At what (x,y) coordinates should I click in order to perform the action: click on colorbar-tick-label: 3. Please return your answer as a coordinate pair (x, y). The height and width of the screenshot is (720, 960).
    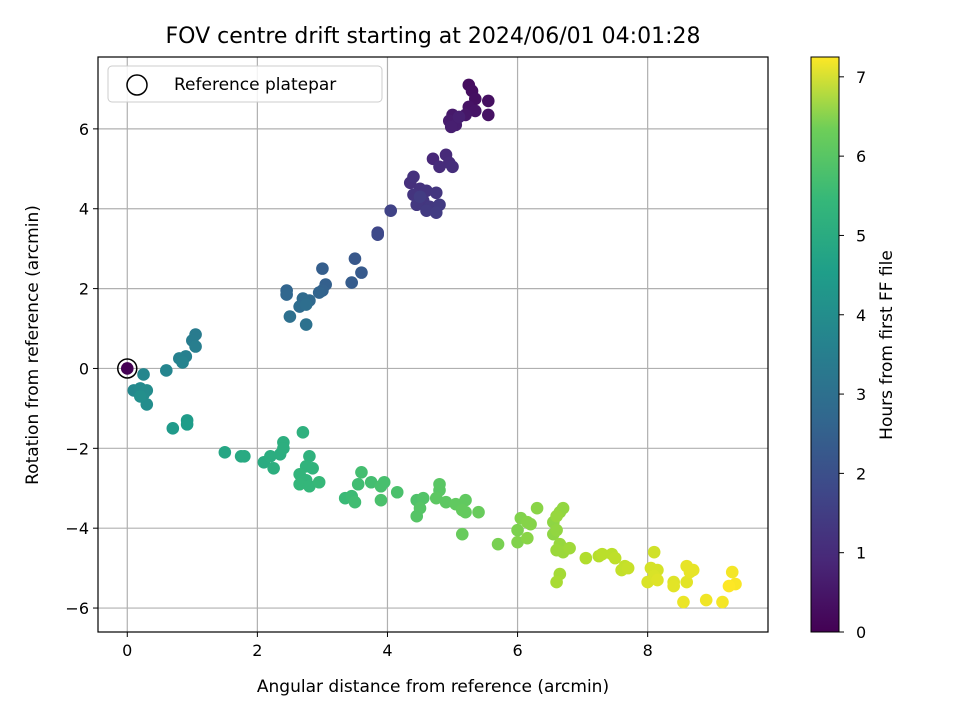
    Looking at the image, I should click on (861, 394).